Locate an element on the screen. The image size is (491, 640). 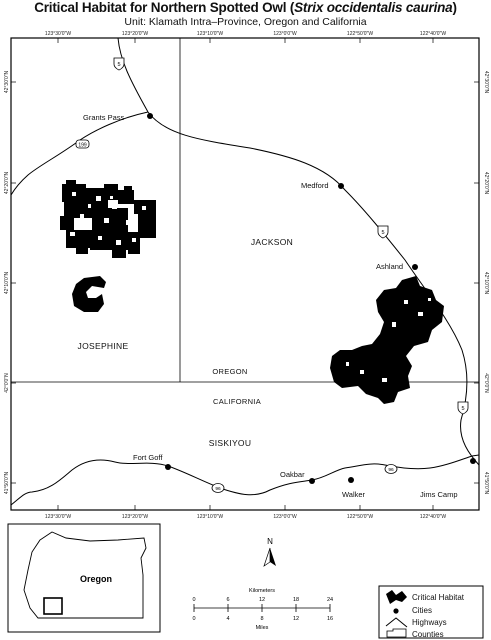
oregon-outline is located at coordinates (85, 575).